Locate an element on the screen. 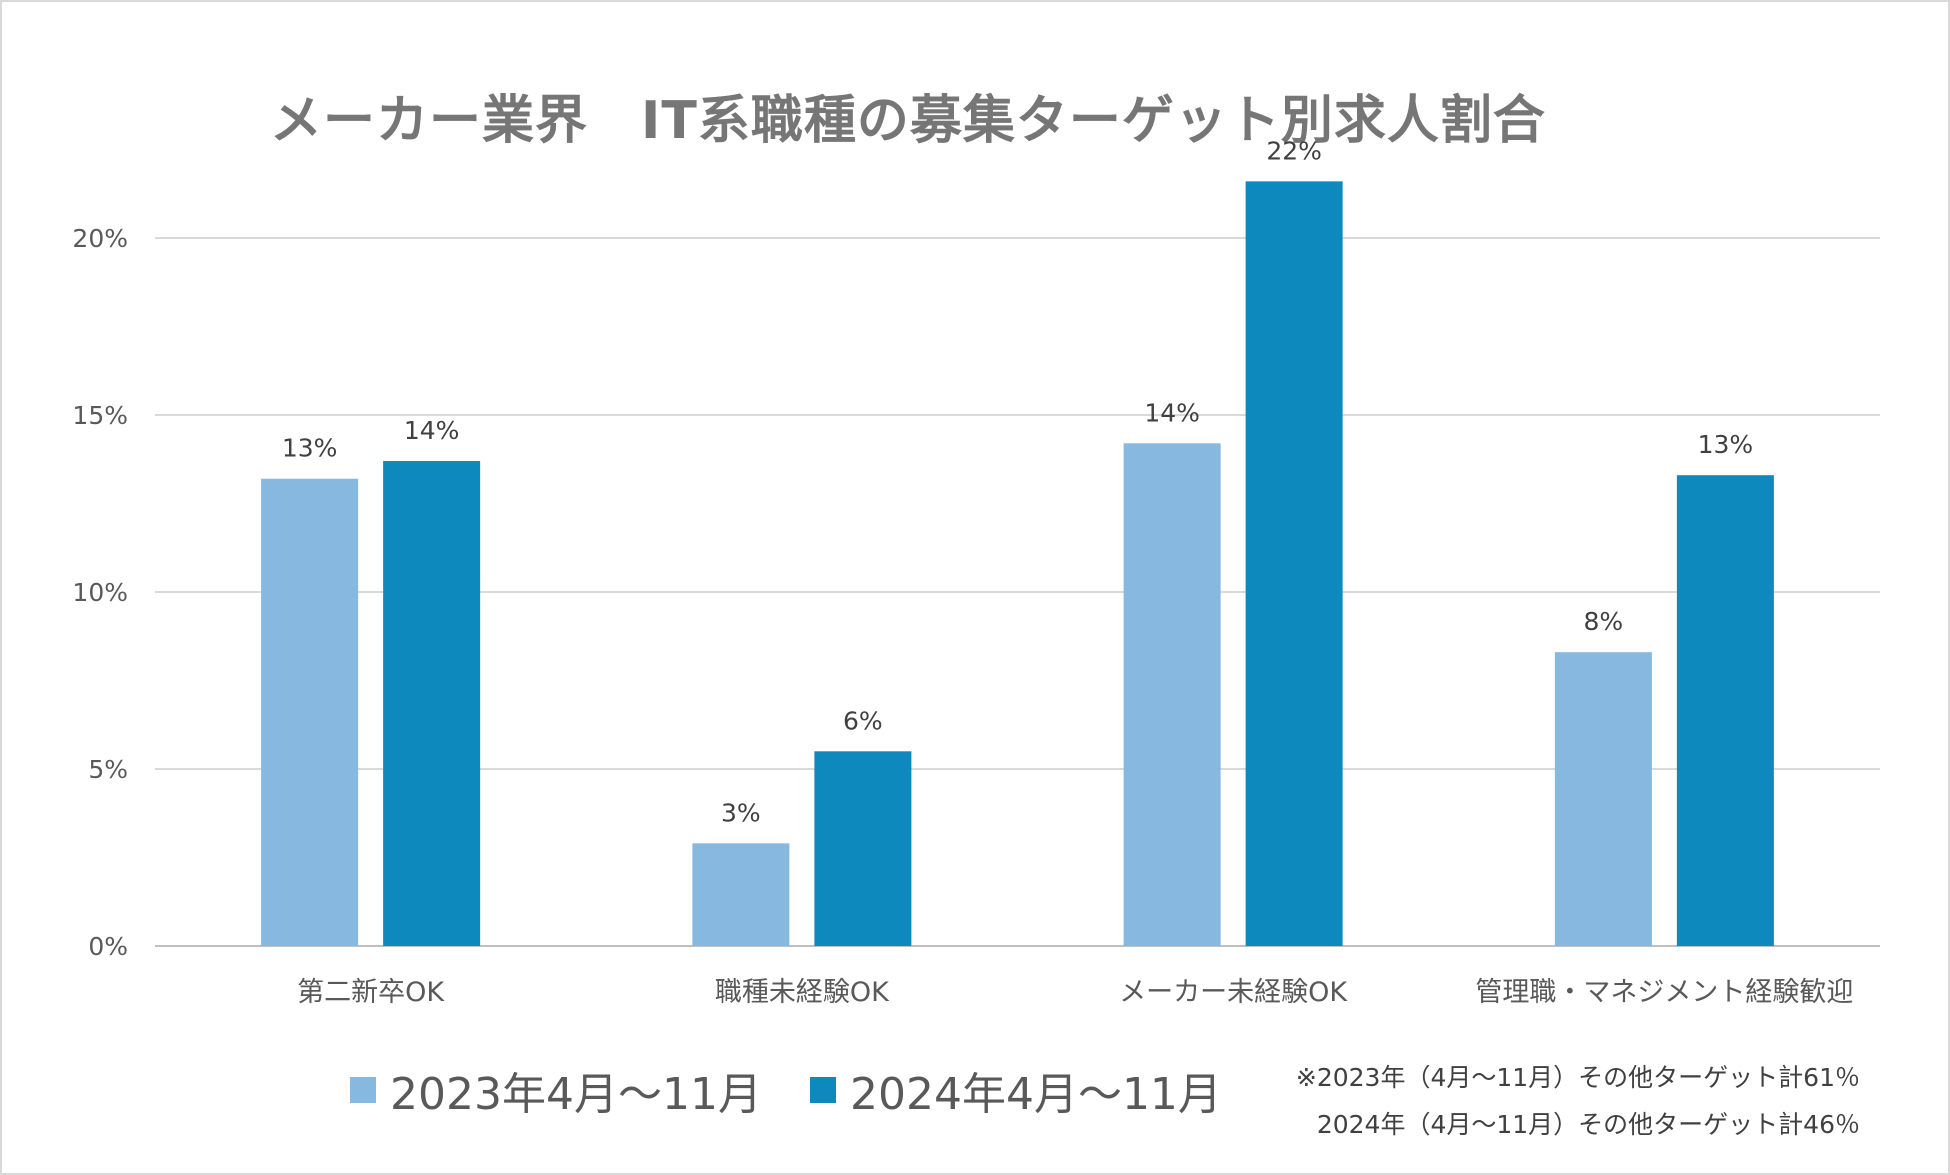 The height and width of the screenshot is (1175, 1950). category-label: 第二新卒OK is located at coordinates (371, 992).